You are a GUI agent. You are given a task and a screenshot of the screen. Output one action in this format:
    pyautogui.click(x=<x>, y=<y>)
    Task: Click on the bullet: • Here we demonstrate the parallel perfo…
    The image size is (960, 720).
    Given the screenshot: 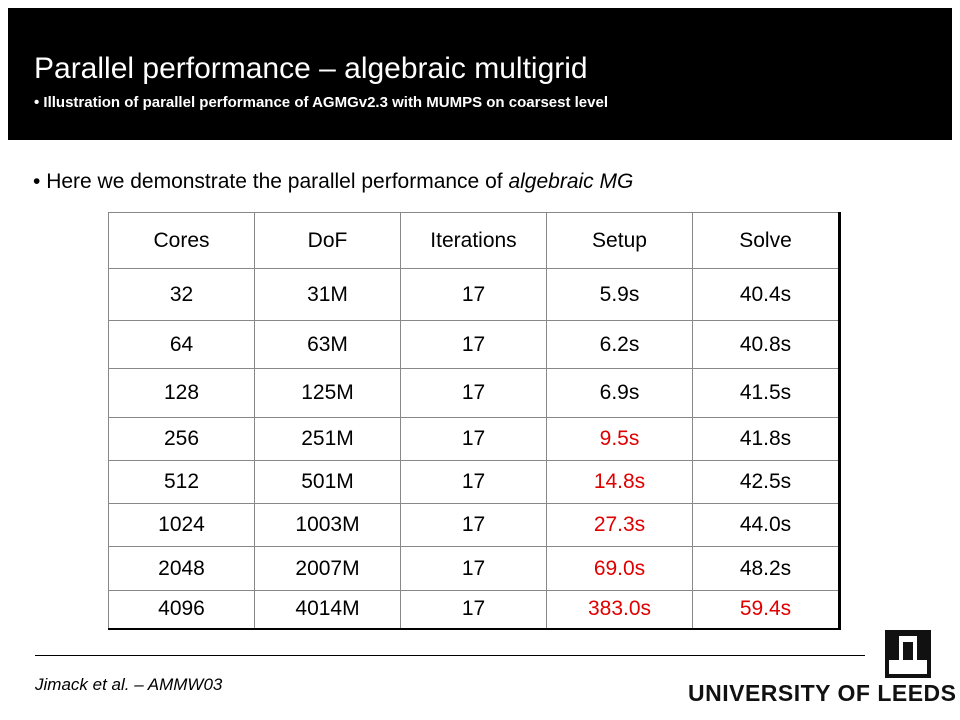 What is the action you would take?
    pyautogui.click(x=333, y=181)
    